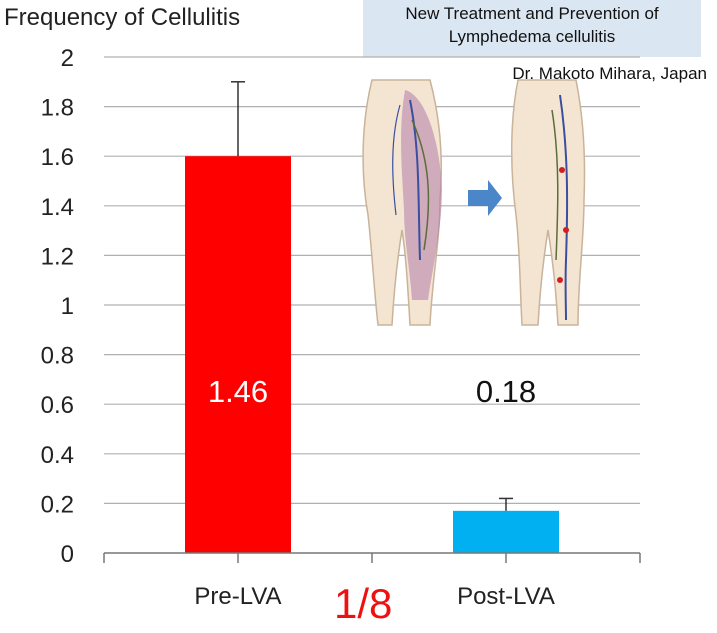 The image size is (717, 633). I want to click on legs-illustration, so click(474, 202).